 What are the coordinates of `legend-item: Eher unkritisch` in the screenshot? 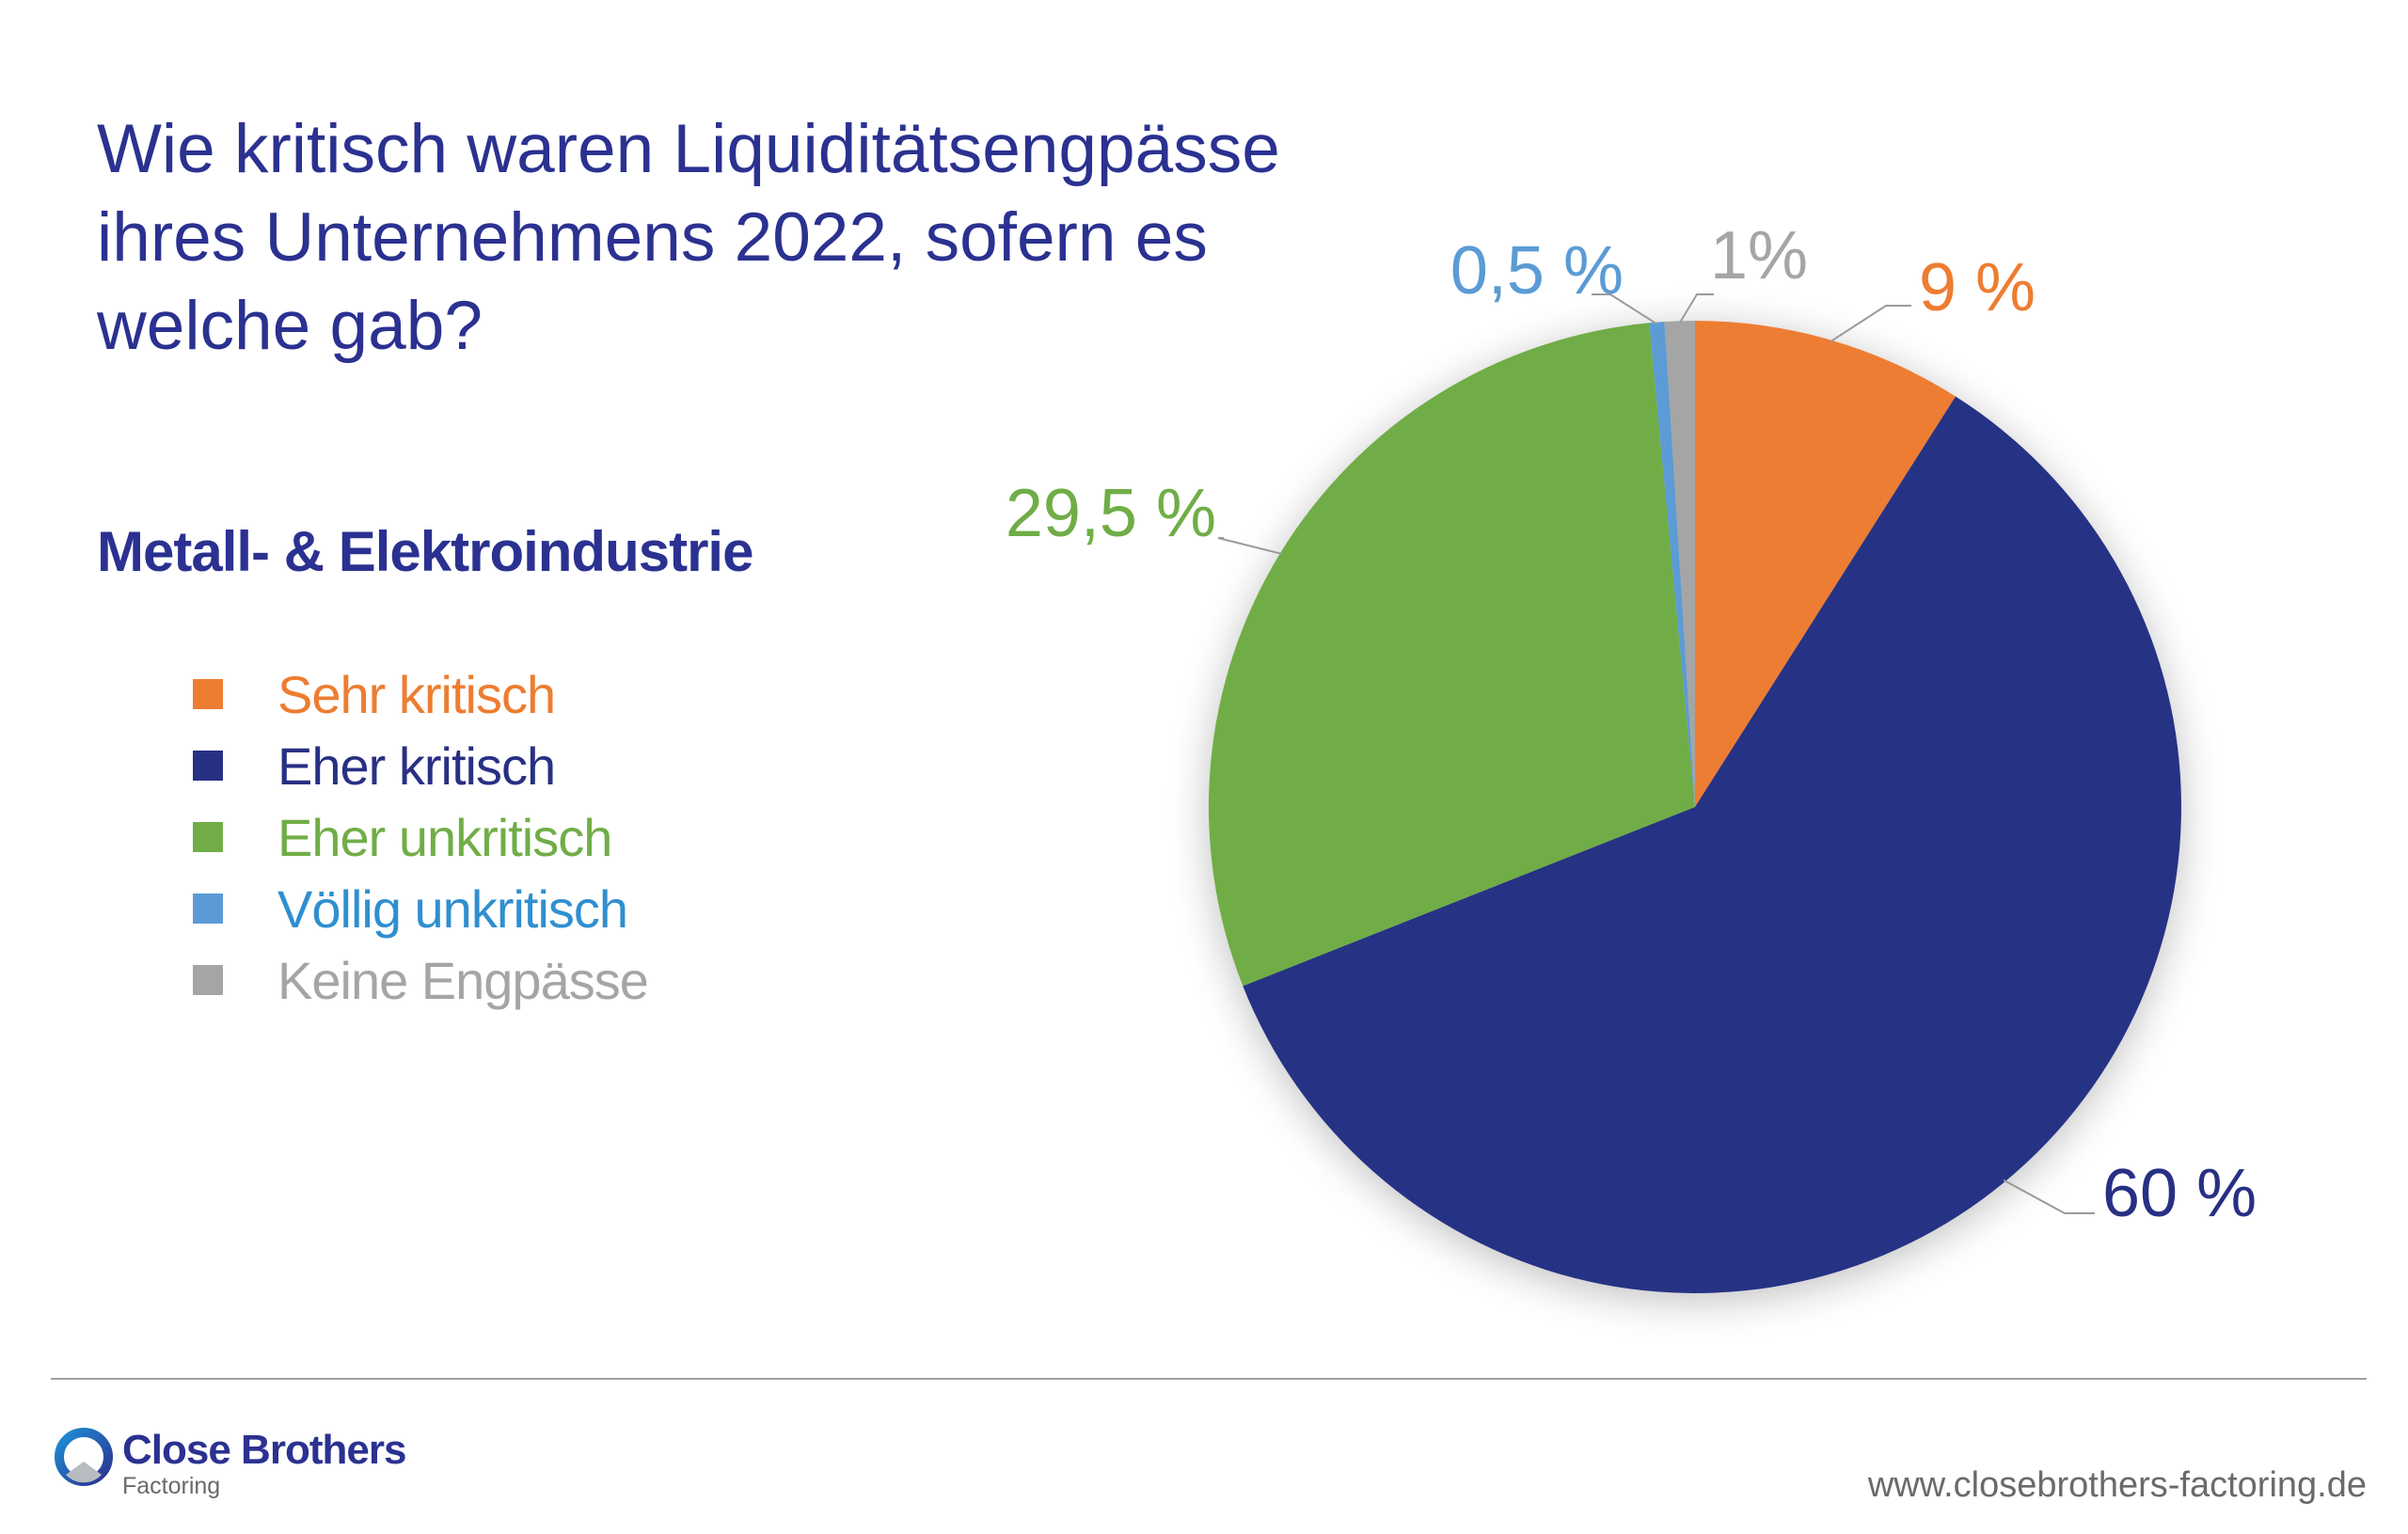 It's located at (421, 837).